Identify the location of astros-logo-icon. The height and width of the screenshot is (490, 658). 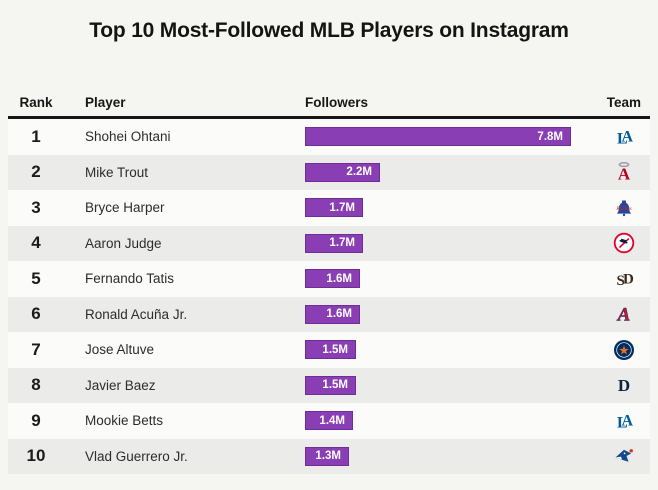
(624, 350).